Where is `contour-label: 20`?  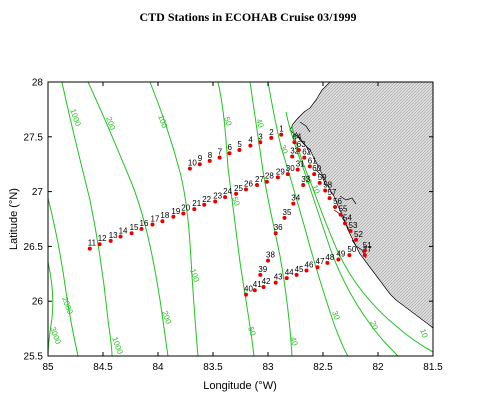
contour-label: 20 is located at coordinates (308, 180).